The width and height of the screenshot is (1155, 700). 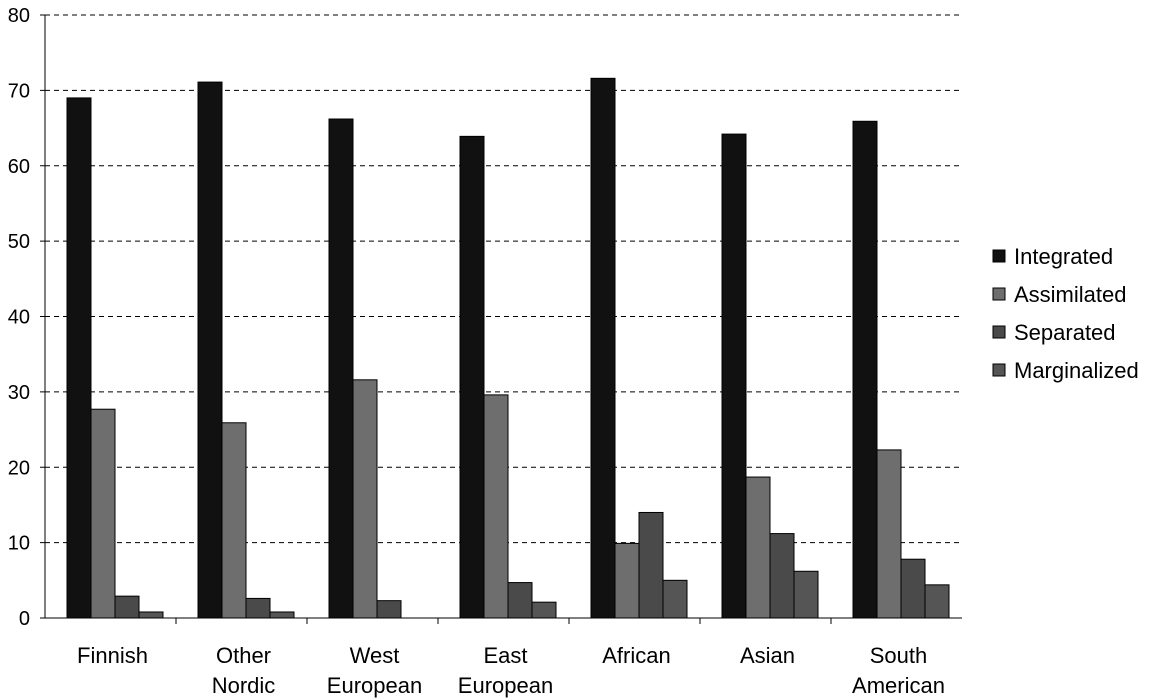 What do you see at coordinates (505, 670) in the screenshot?
I see `x-tick-label: East European` at bounding box center [505, 670].